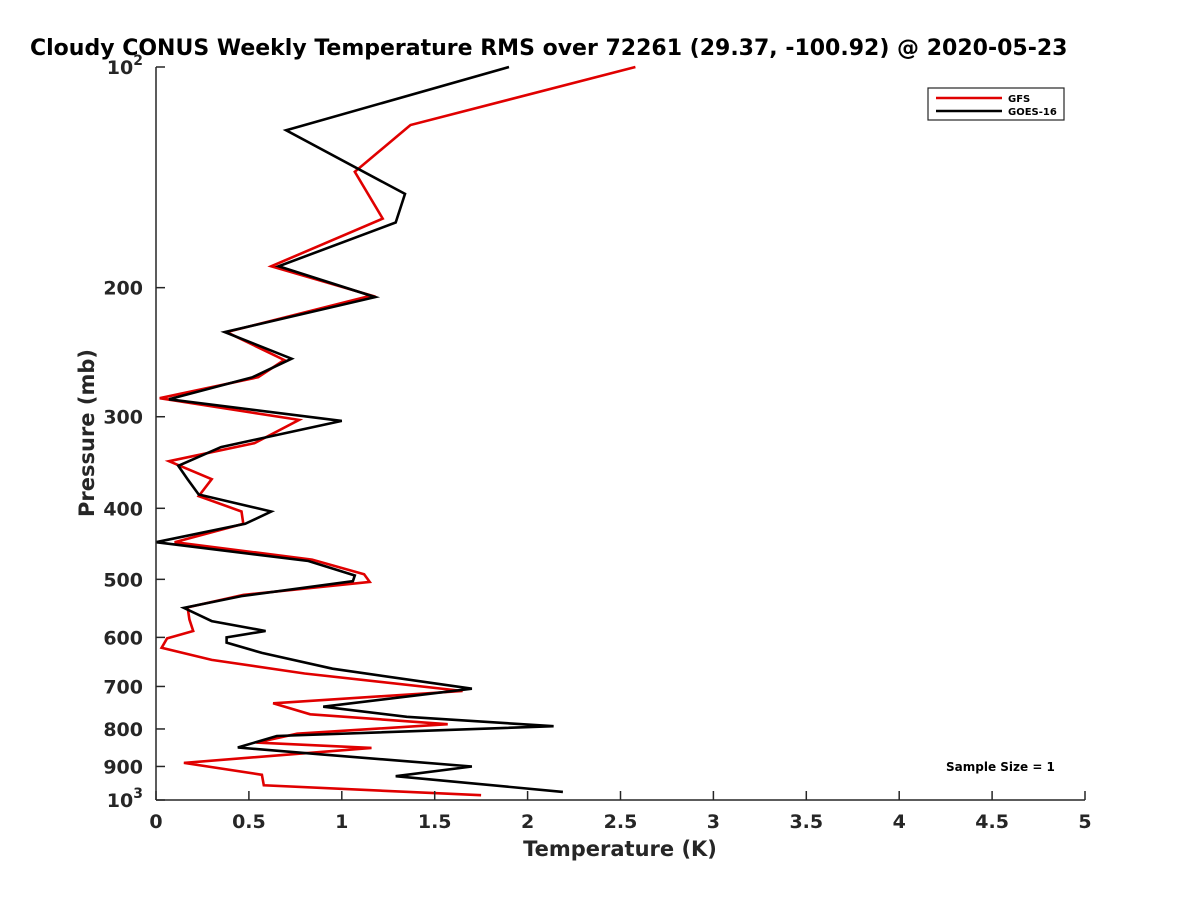 The height and width of the screenshot is (904, 1200). What do you see at coordinates (123, 687) in the screenshot?
I see `y-tick-label: 700` at bounding box center [123, 687].